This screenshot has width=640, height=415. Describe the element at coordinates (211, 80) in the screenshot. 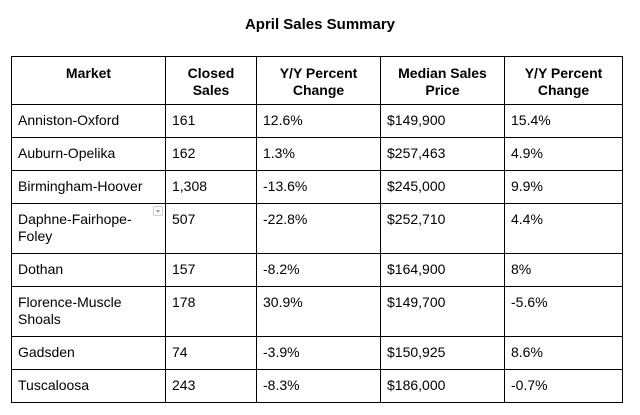

I see `column-header-closed-sales: Closed Sales` at that location.